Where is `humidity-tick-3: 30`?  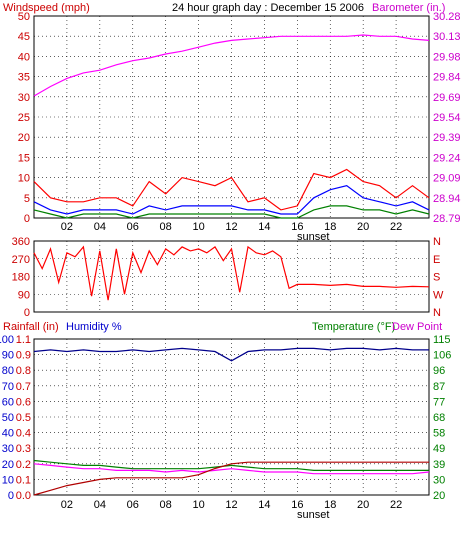
humidity-tick-3: 30 is located at coordinates (8, 449).